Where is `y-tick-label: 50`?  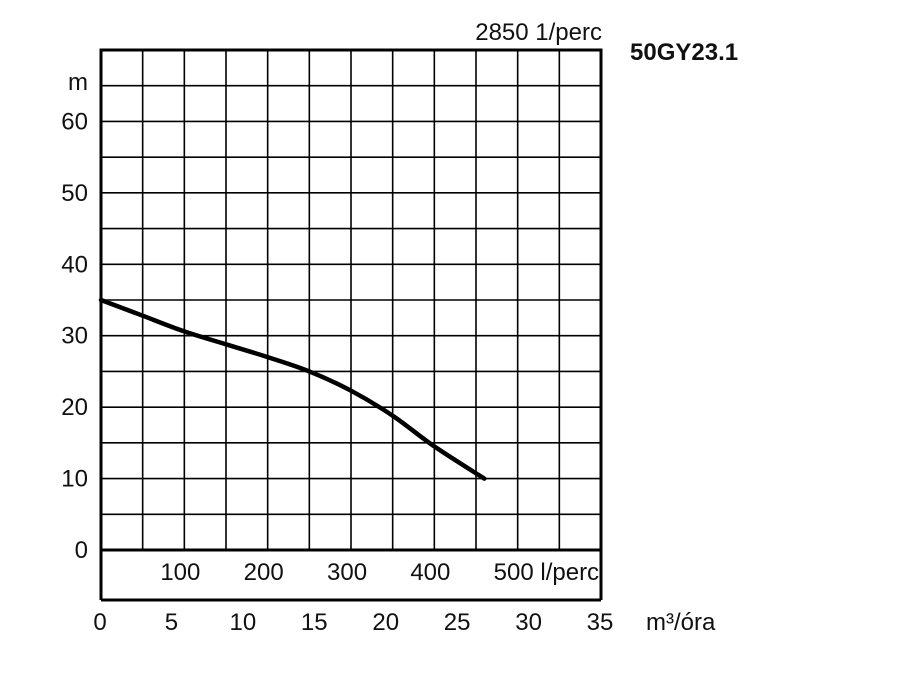 y-tick-label: 50 is located at coordinates (74, 193).